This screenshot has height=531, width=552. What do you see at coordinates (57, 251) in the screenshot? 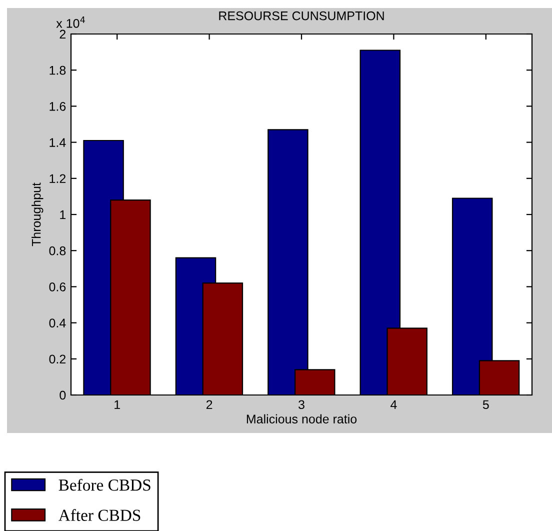
I see `y-tick-label: 0.8` at bounding box center [57, 251].